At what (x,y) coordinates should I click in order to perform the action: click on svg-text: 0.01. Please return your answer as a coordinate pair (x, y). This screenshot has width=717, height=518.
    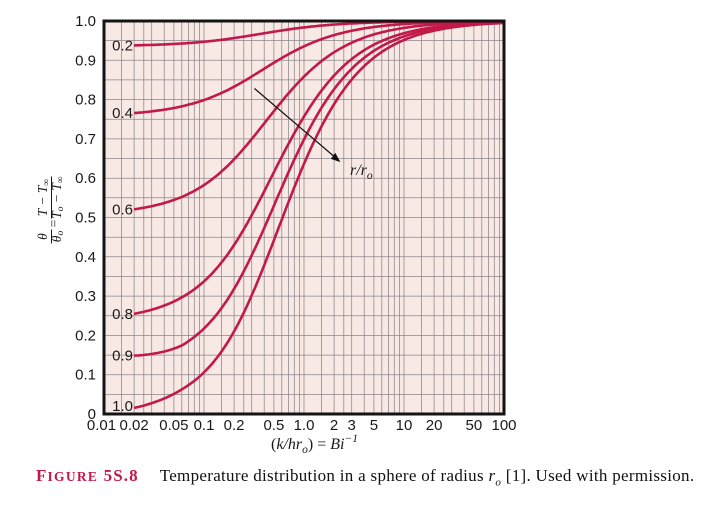
    Looking at the image, I should click on (101, 425).